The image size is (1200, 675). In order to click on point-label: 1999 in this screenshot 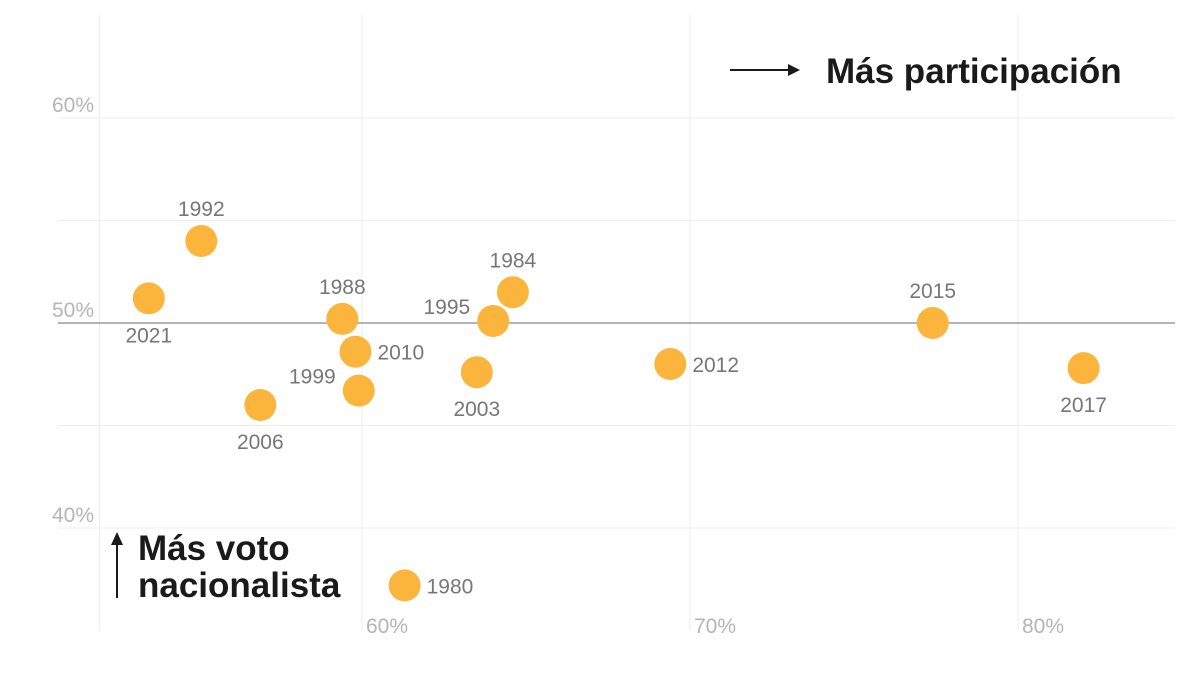, I will do `click(312, 377)`.